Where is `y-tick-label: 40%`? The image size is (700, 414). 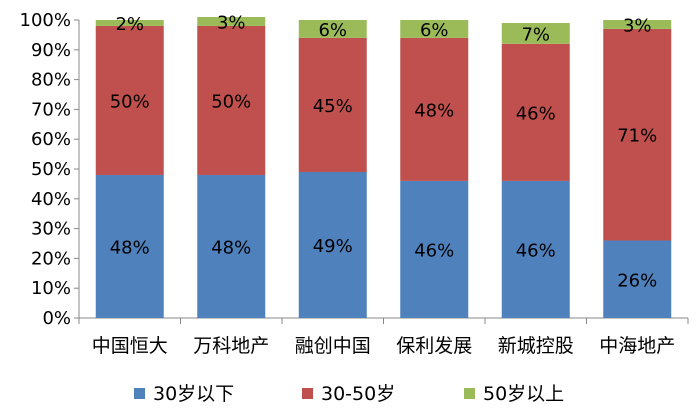 y-tick-label: 40% is located at coordinates (51, 199).